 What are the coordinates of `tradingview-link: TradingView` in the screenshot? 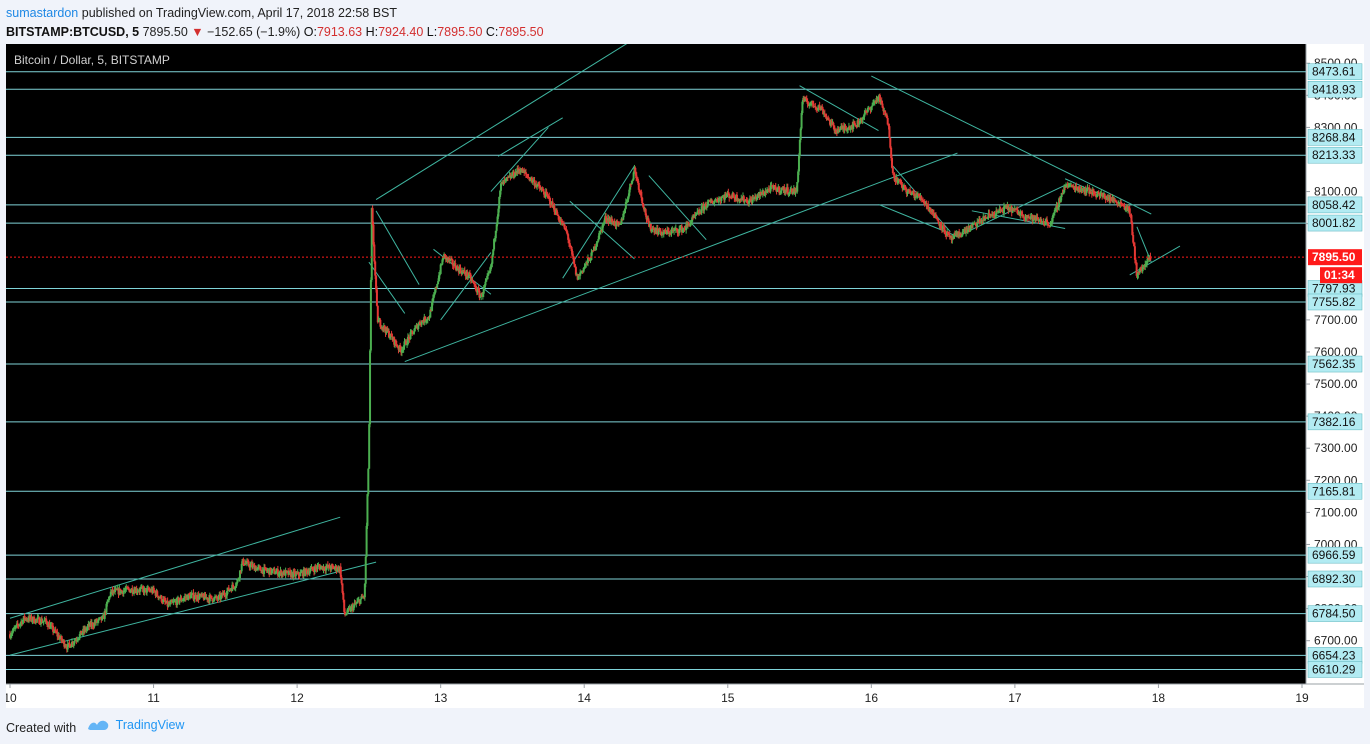 It's located at (135, 725).